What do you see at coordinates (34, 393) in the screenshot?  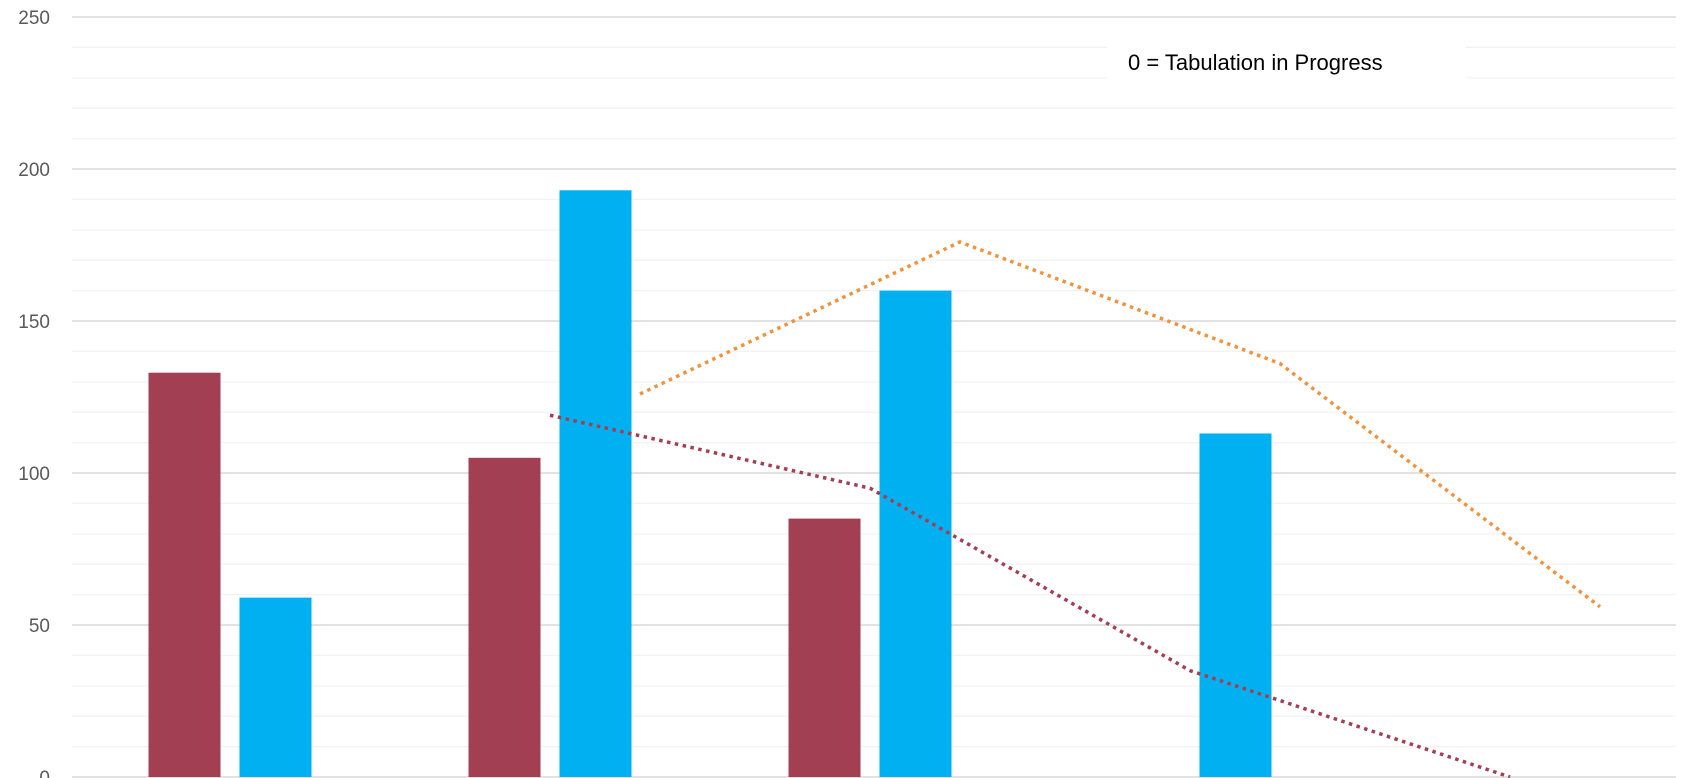 I see `y-axis-tick-labels: 0 50 100 150 200 250` at bounding box center [34, 393].